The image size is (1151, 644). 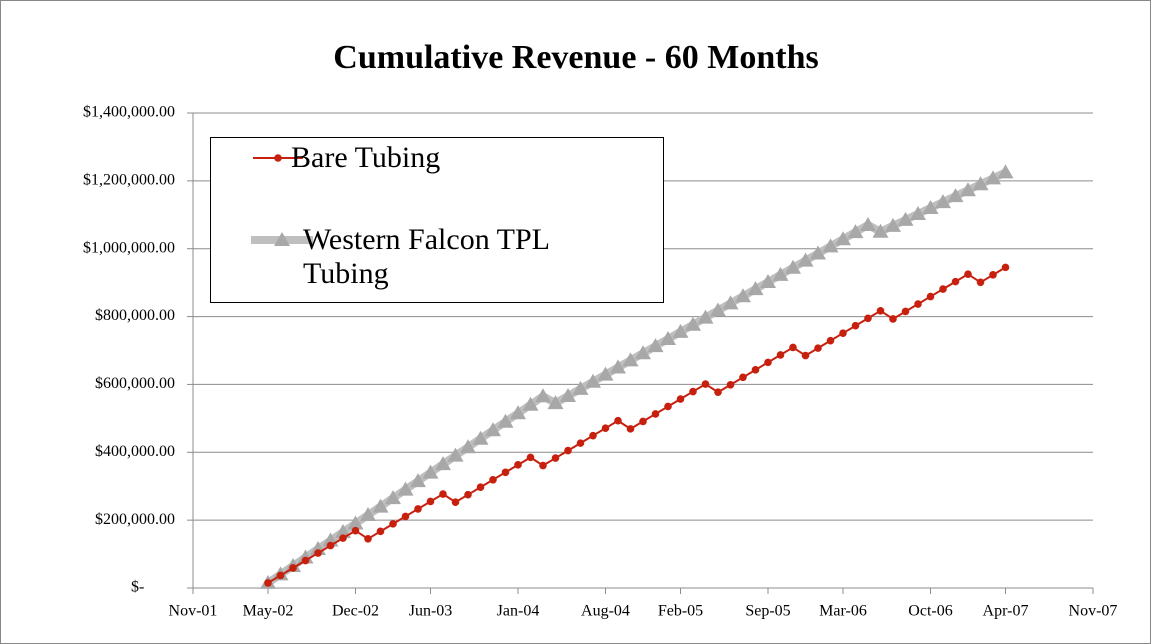 What do you see at coordinates (129, 180) in the screenshot?
I see `y-tick-label: $1,200,000.00` at bounding box center [129, 180].